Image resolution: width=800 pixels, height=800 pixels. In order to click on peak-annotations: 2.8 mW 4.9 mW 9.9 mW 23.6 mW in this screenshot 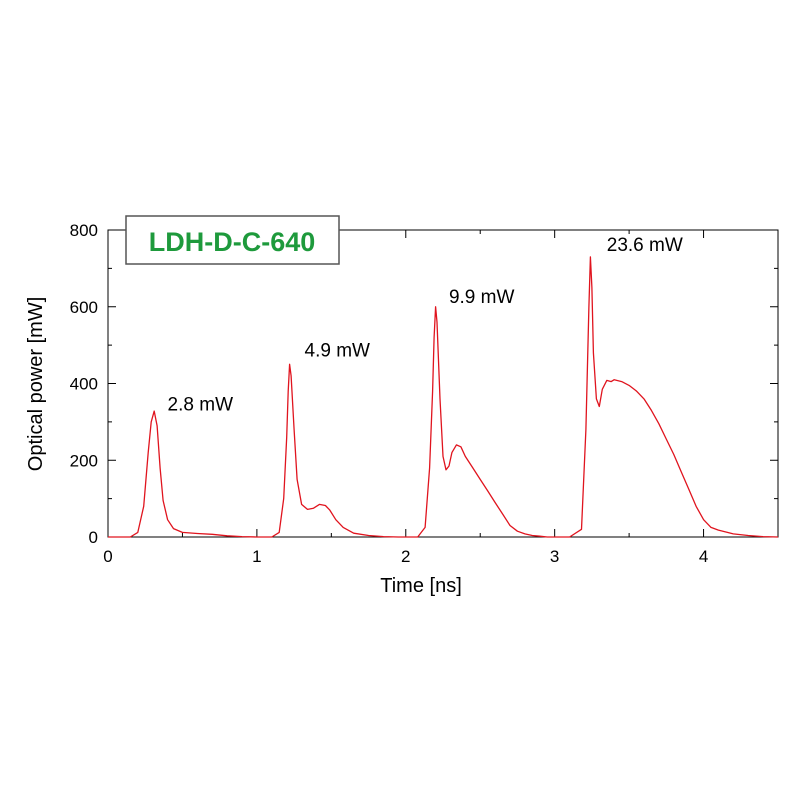, I will do `click(425, 325)`.